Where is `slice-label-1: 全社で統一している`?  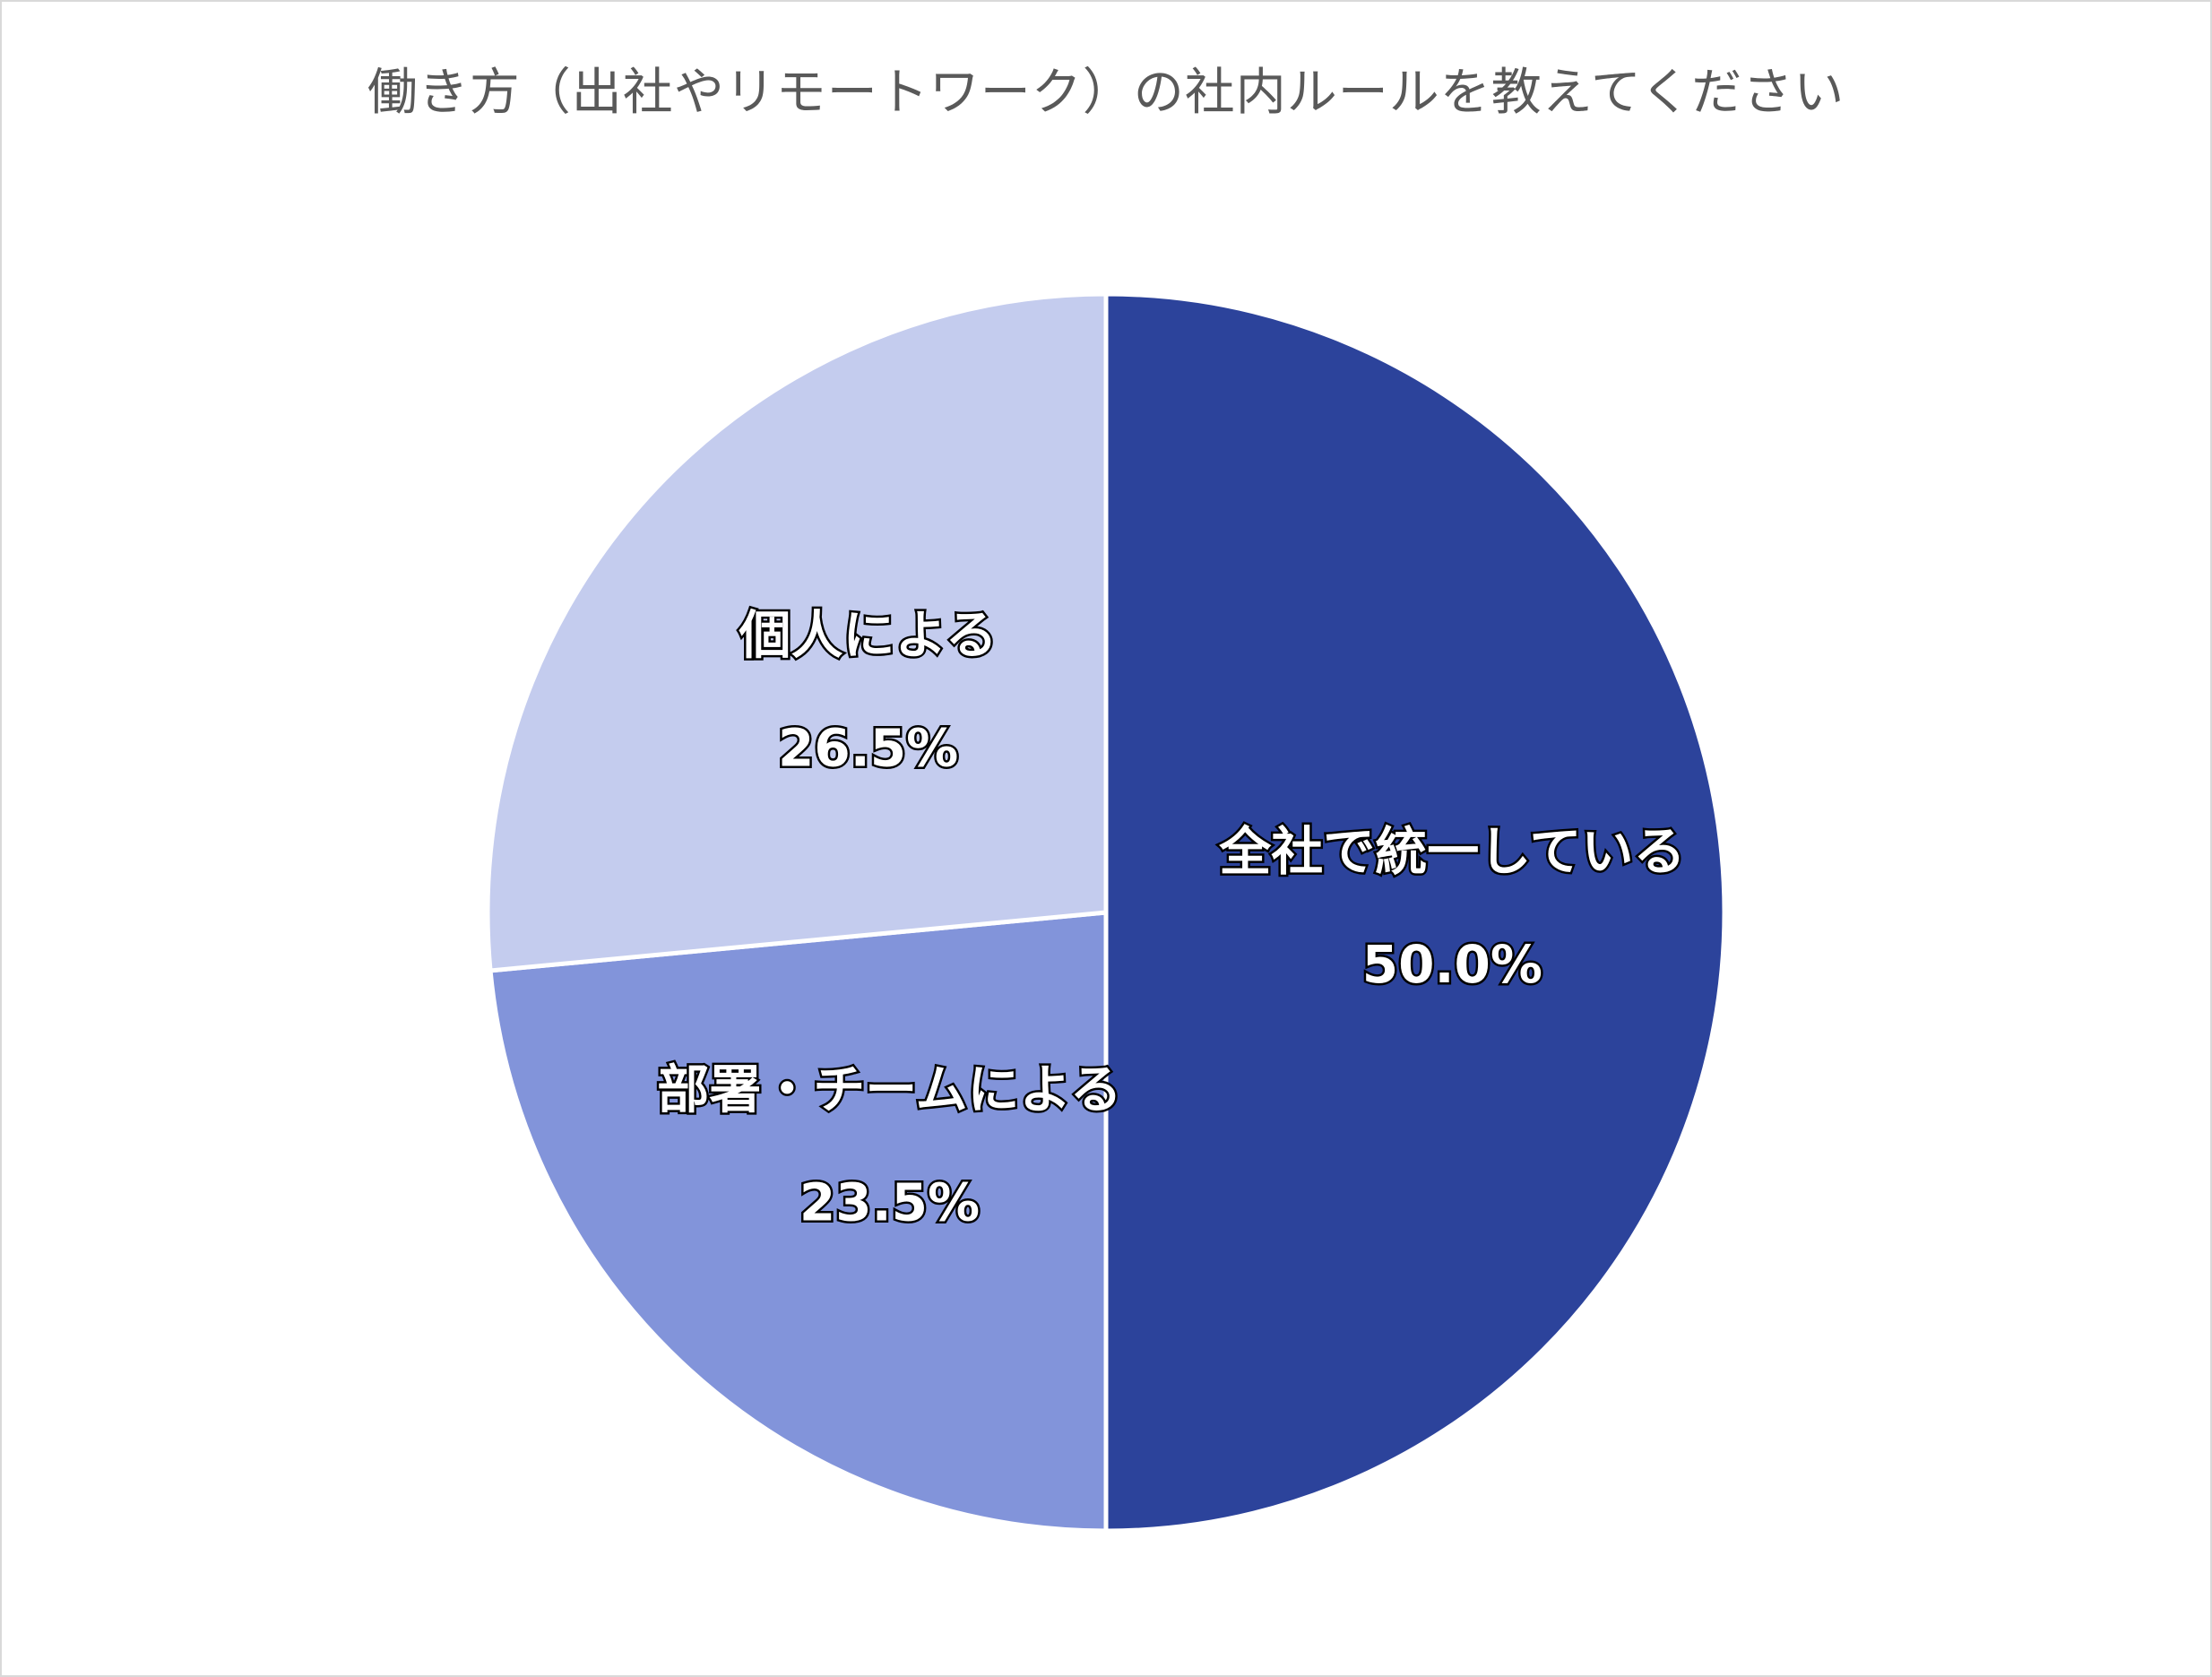
slice-label-1: 全社で統一している is located at coordinates (1451, 851).